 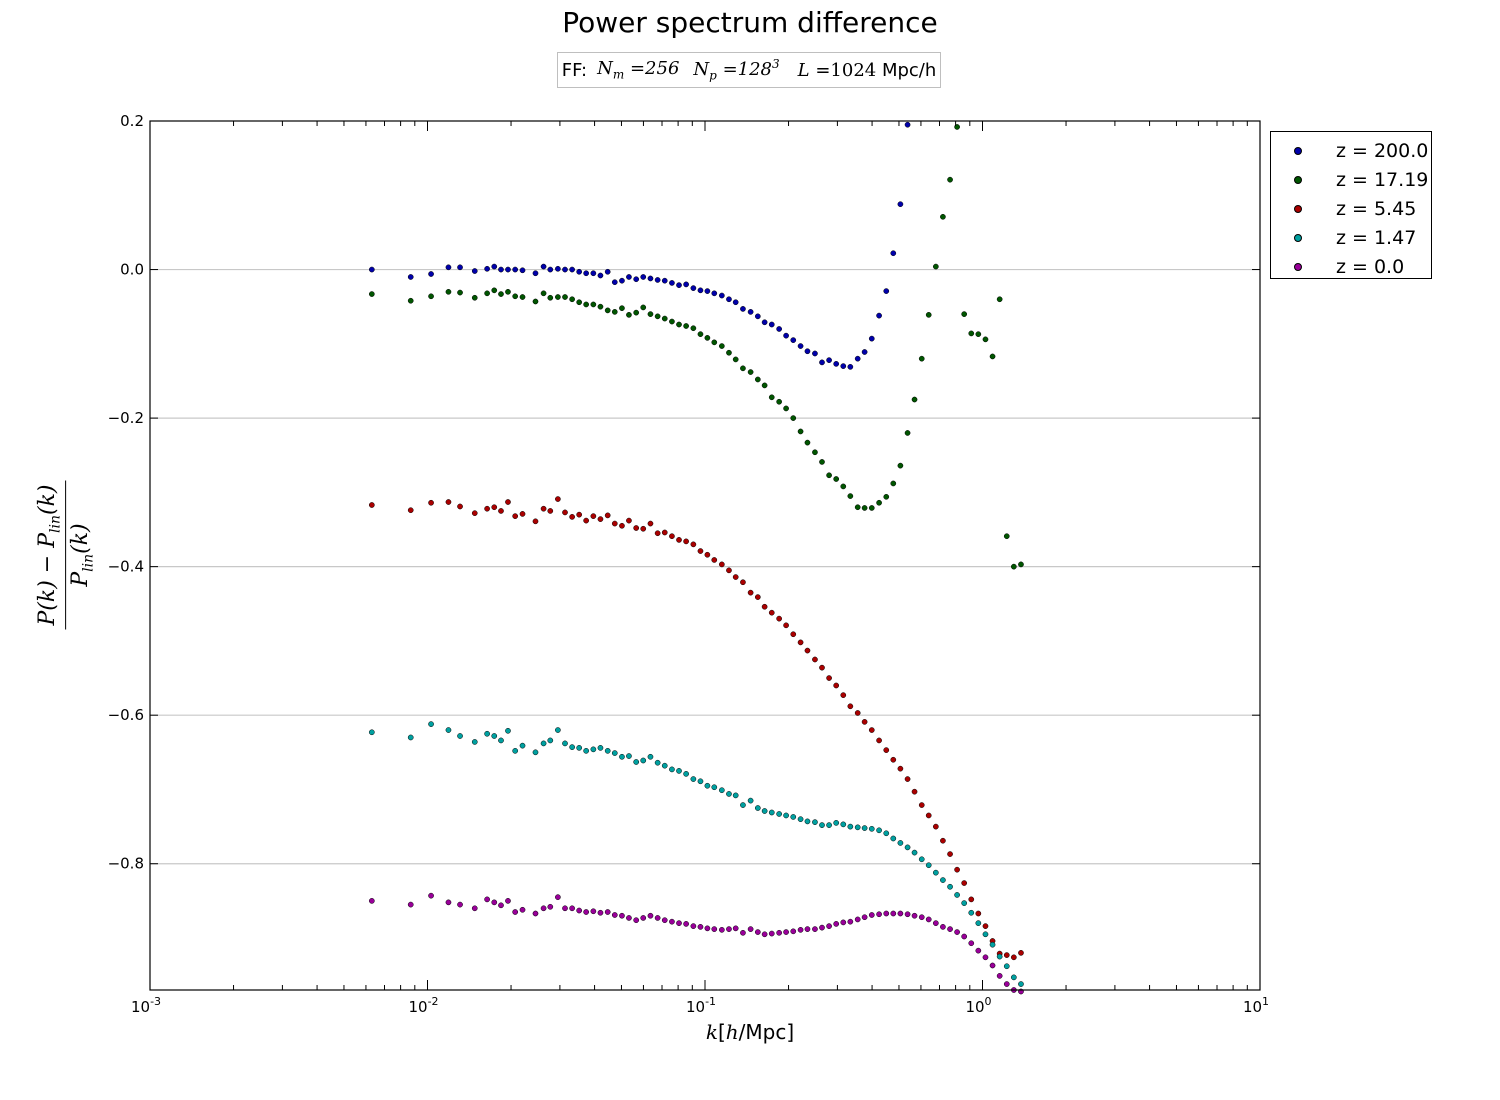 What do you see at coordinates (146, 1005) in the screenshot?
I see `x-tick-label: 10-3` at bounding box center [146, 1005].